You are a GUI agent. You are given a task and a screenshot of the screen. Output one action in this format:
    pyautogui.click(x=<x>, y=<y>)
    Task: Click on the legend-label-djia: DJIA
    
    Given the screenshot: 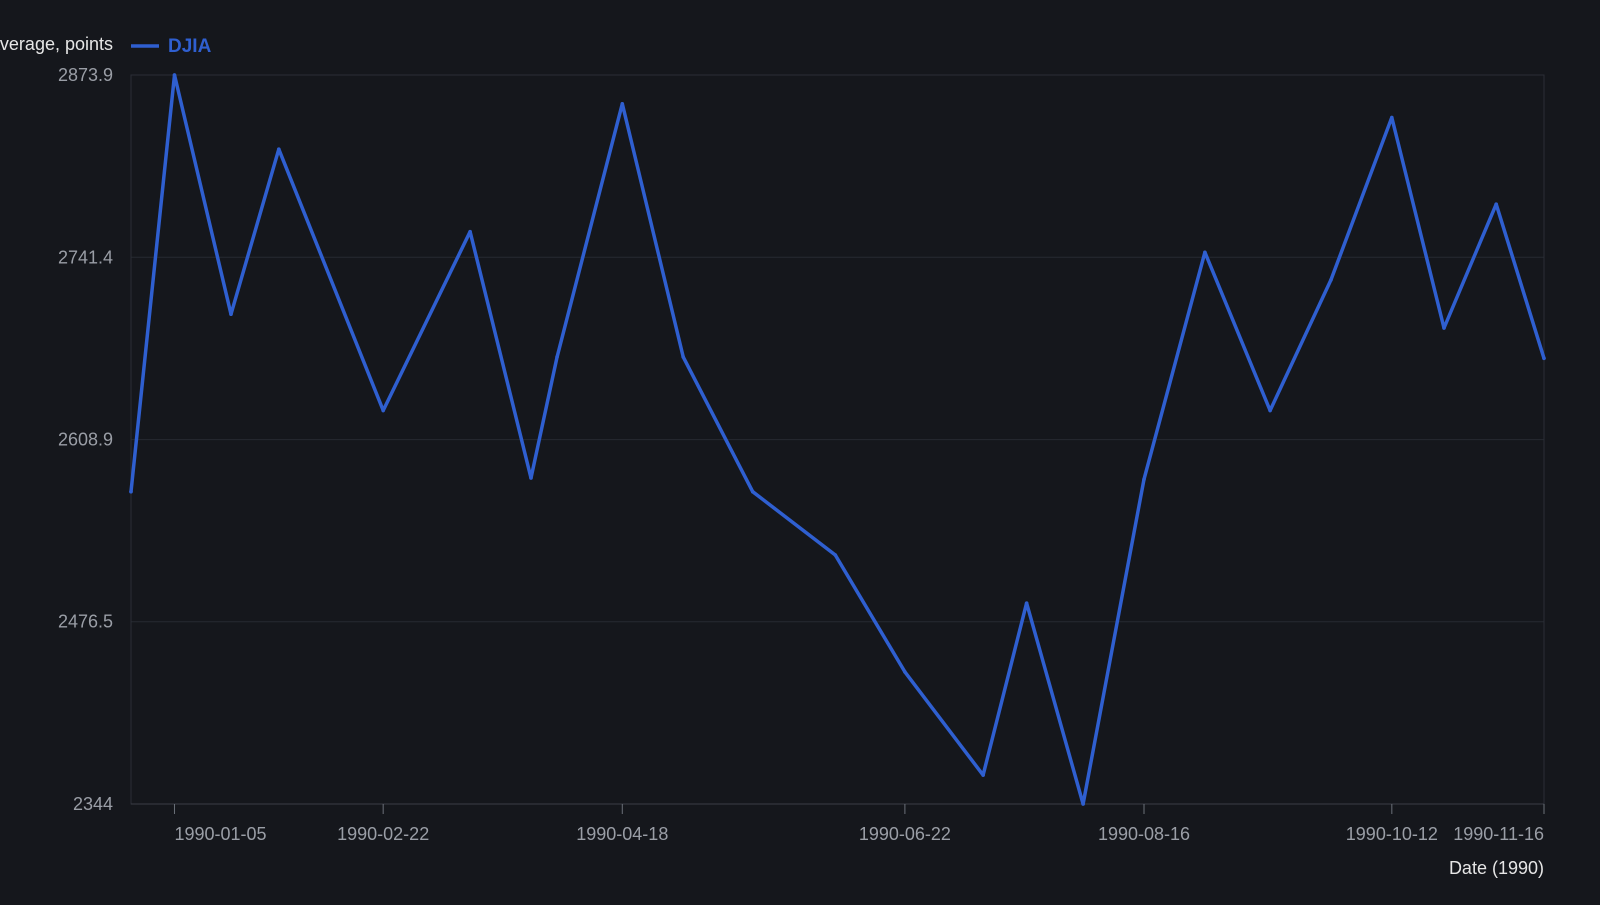 What is the action you would take?
    pyautogui.click(x=190, y=46)
    